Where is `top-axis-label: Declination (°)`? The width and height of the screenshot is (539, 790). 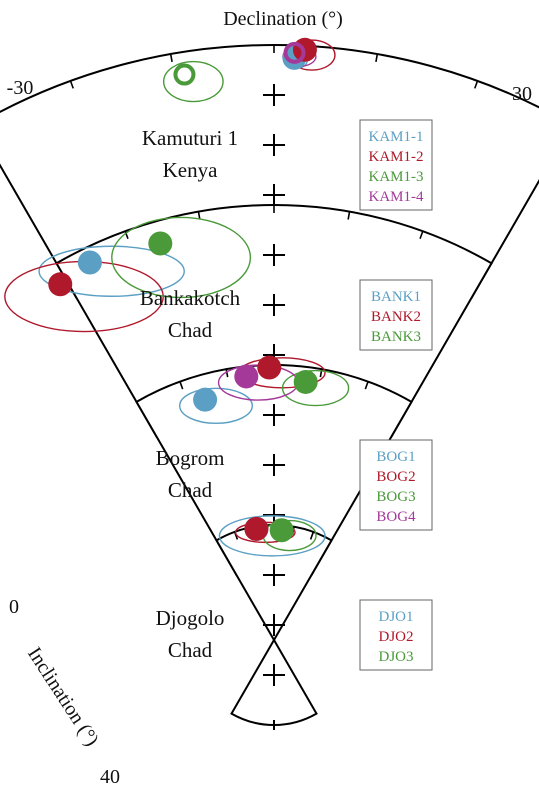
top-axis-label: Declination (°) is located at coordinates (283, 19).